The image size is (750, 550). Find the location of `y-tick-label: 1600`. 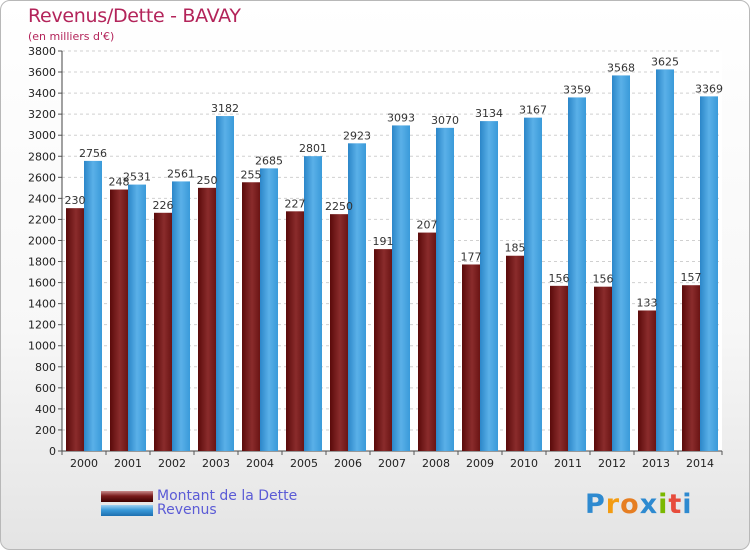

y-tick-label: 1600 is located at coordinates (42, 283).